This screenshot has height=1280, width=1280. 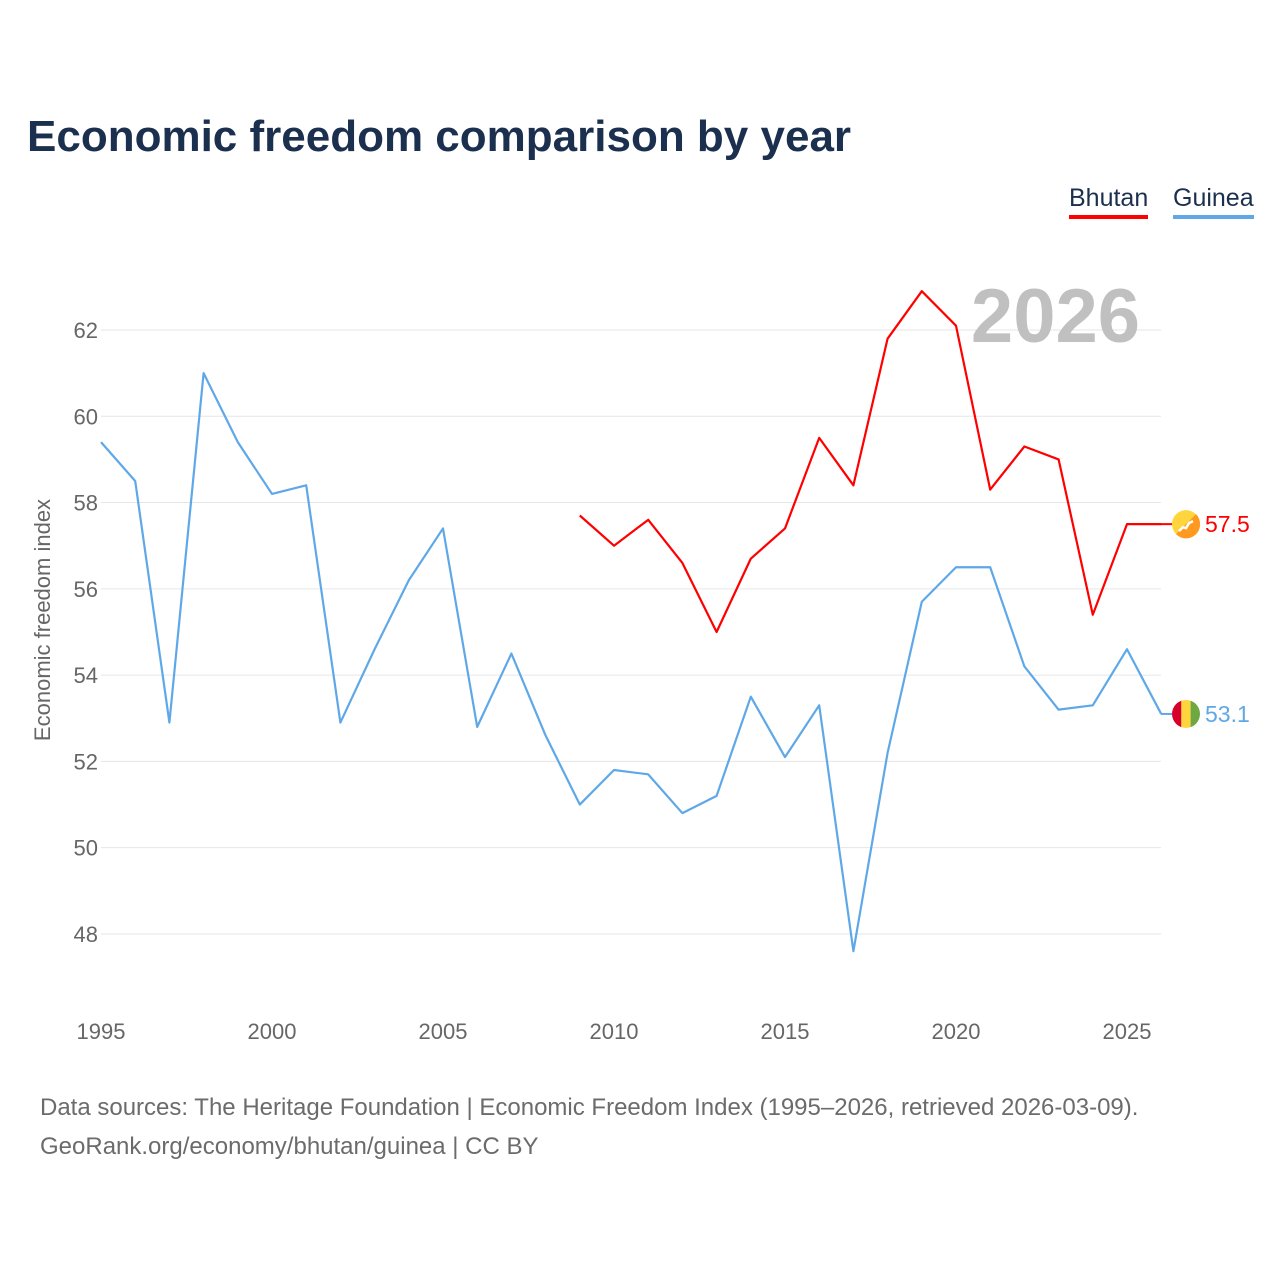 What do you see at coordinates (1127, 1031) in the screenshot?
I see `x-tick-label: 2025` at bounding box center [1127, 1031].